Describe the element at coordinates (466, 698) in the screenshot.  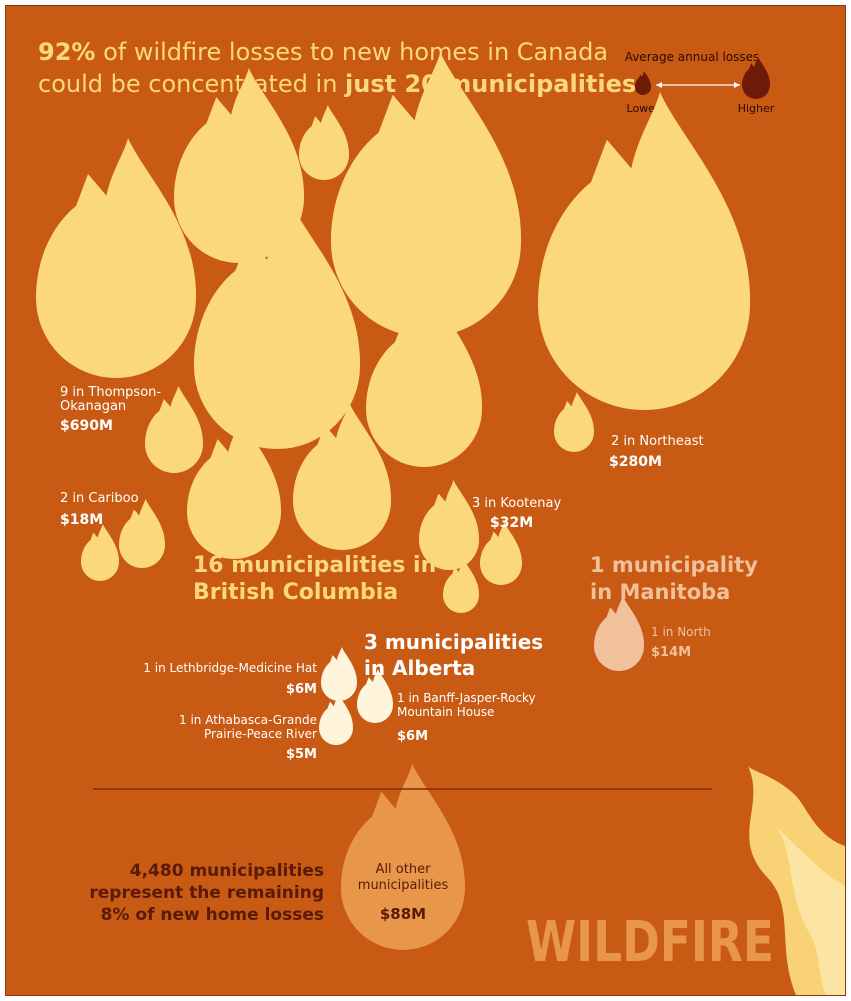
I see `label-banff-l1: 1 in Banff-Jasper-Rocky` at that location.